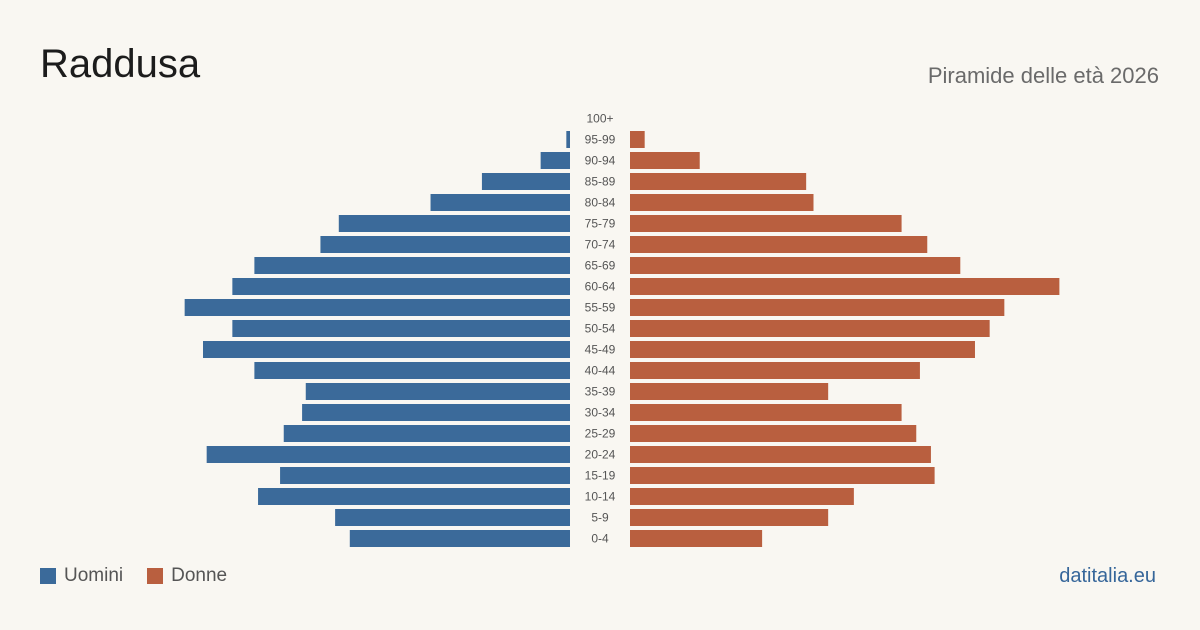 The image size is (1200, 630). What do you see at coordinates (600, 518) in the screenshot?
I see `age-label-5-9: 5-9` at bounding box center [600, 518].